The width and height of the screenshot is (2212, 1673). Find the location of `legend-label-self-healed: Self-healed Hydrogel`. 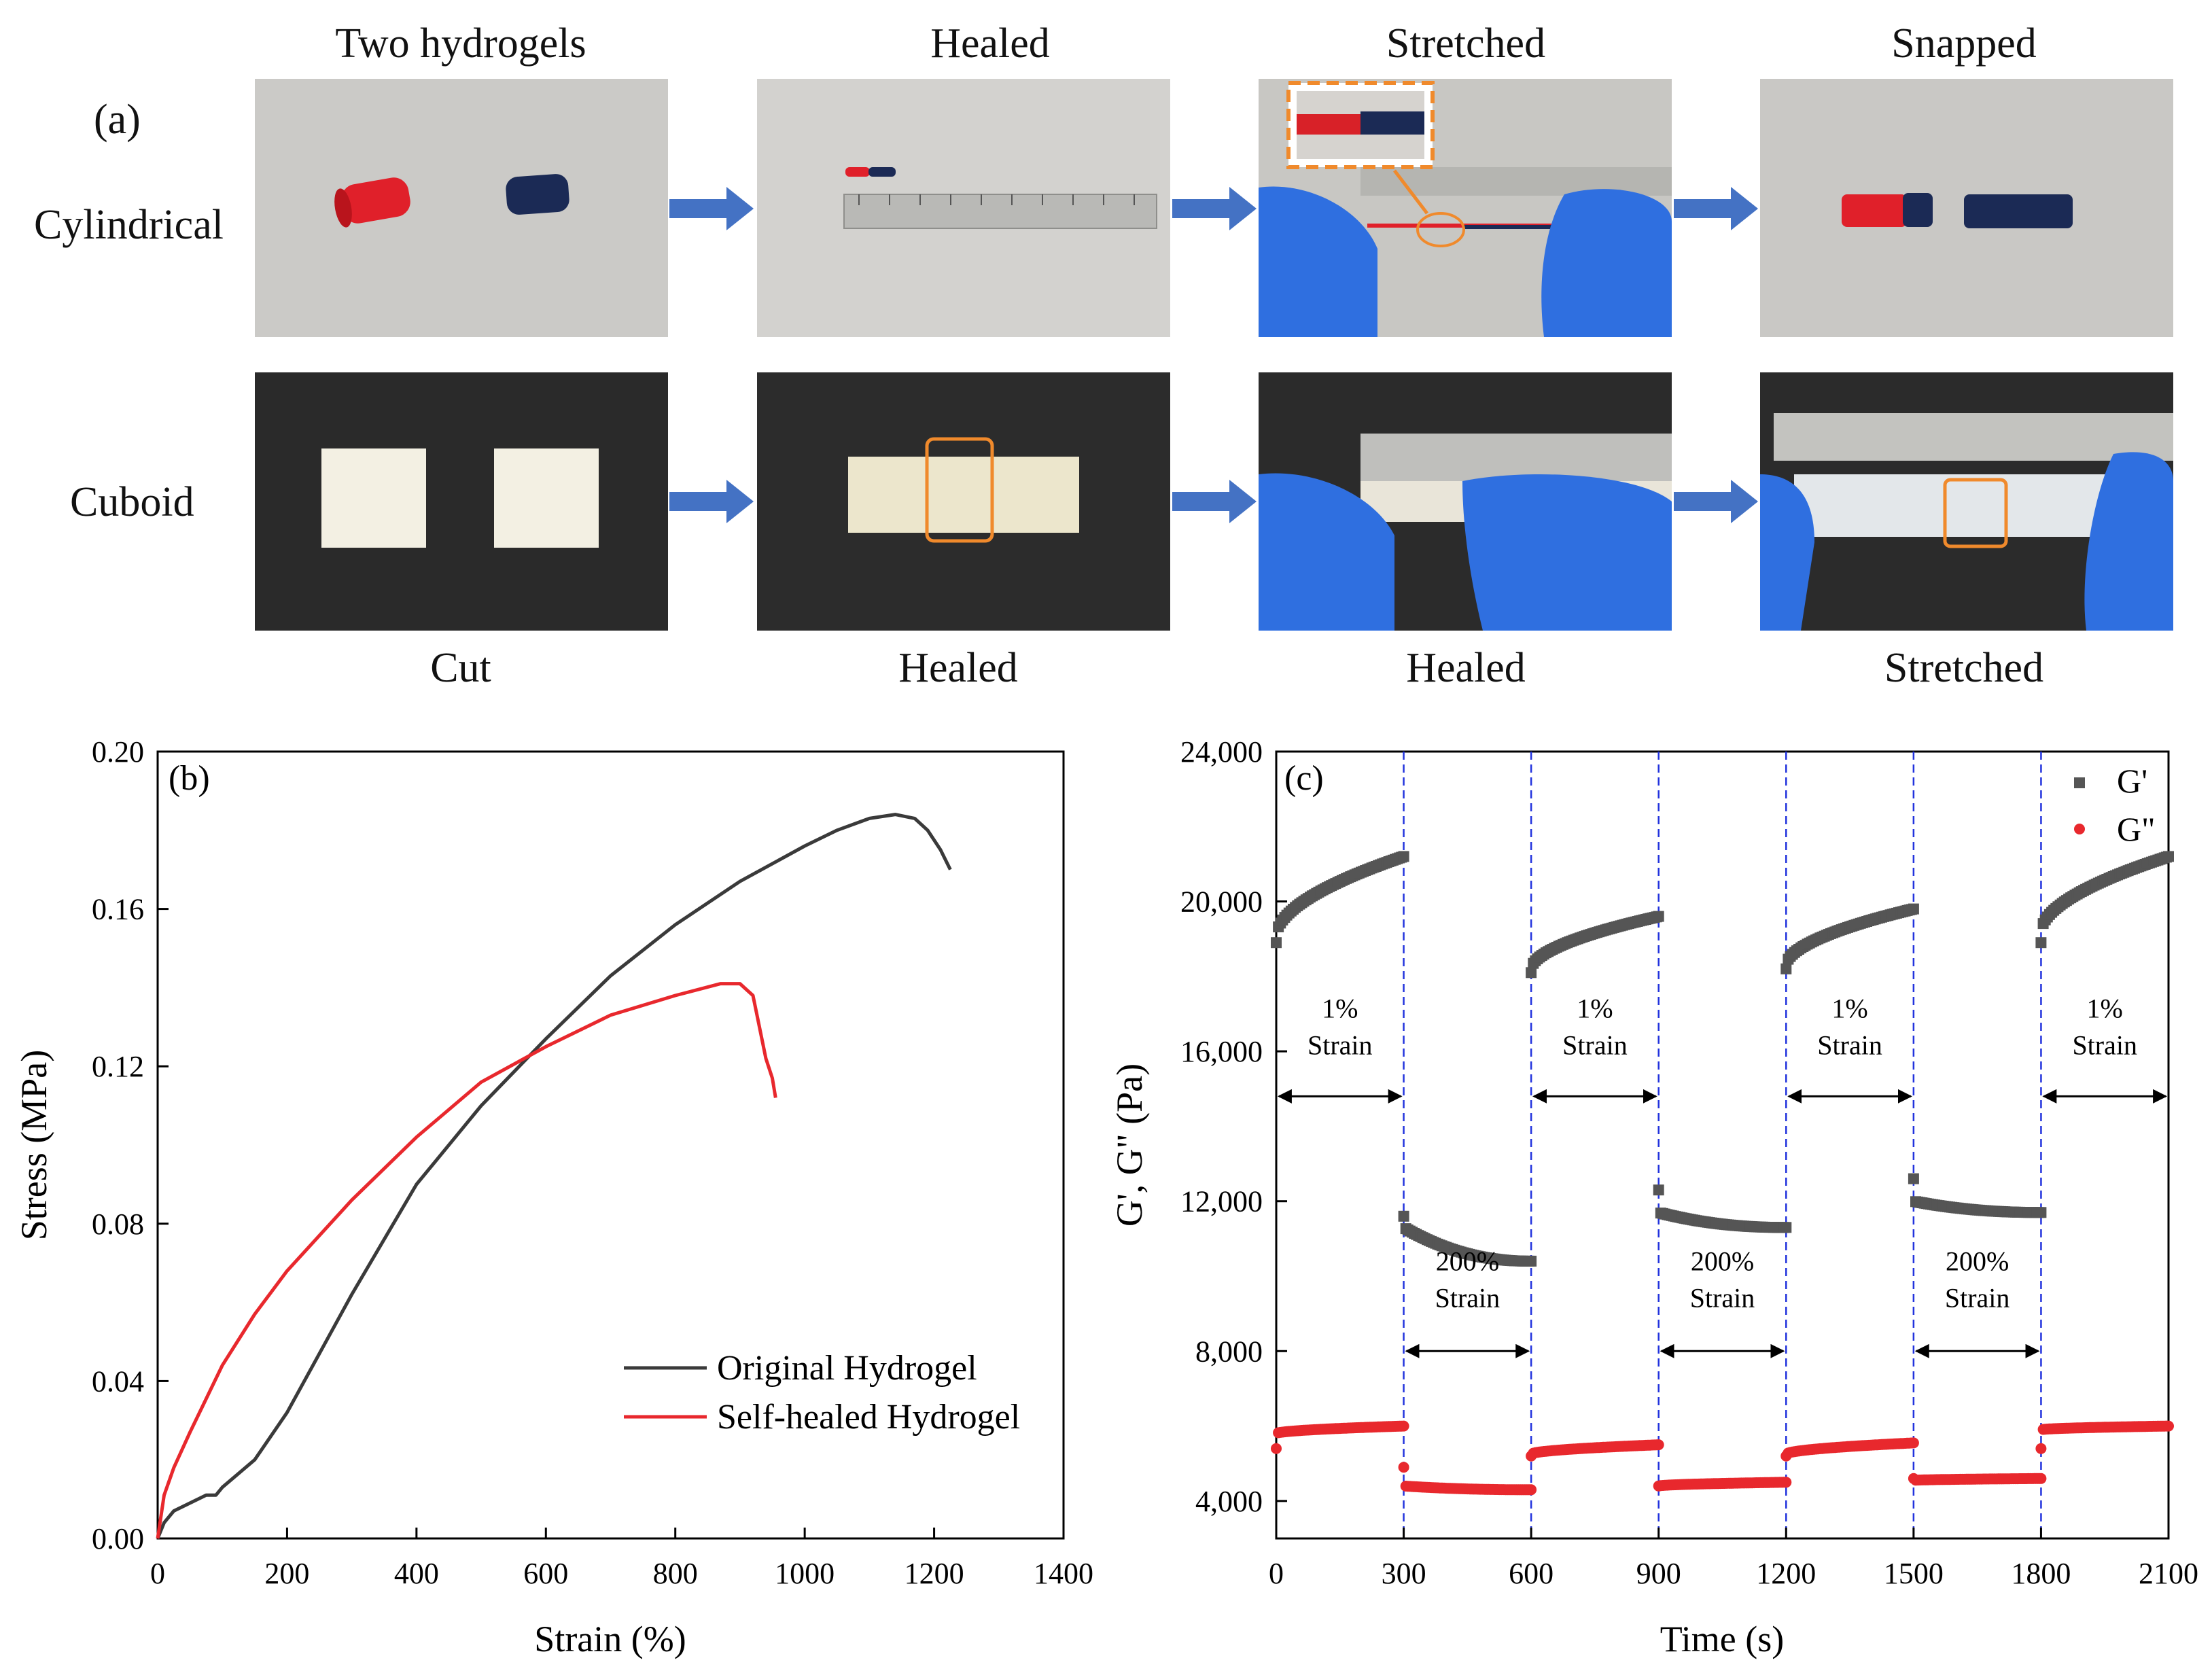

legend-label-self-healed: Self-healed Hydrogel is located at coordinates (868, 1418).